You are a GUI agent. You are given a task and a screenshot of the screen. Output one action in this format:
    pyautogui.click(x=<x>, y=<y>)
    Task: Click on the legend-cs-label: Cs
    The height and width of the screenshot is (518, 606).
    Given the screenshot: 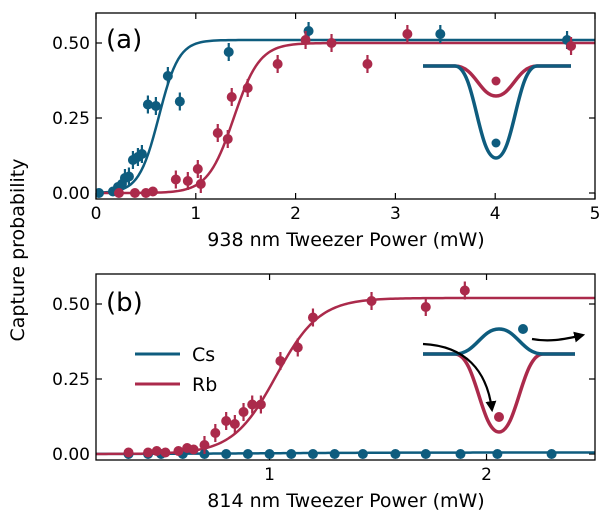 What is the action you would take?
    pyautogui.click(x=203, y=355)
    